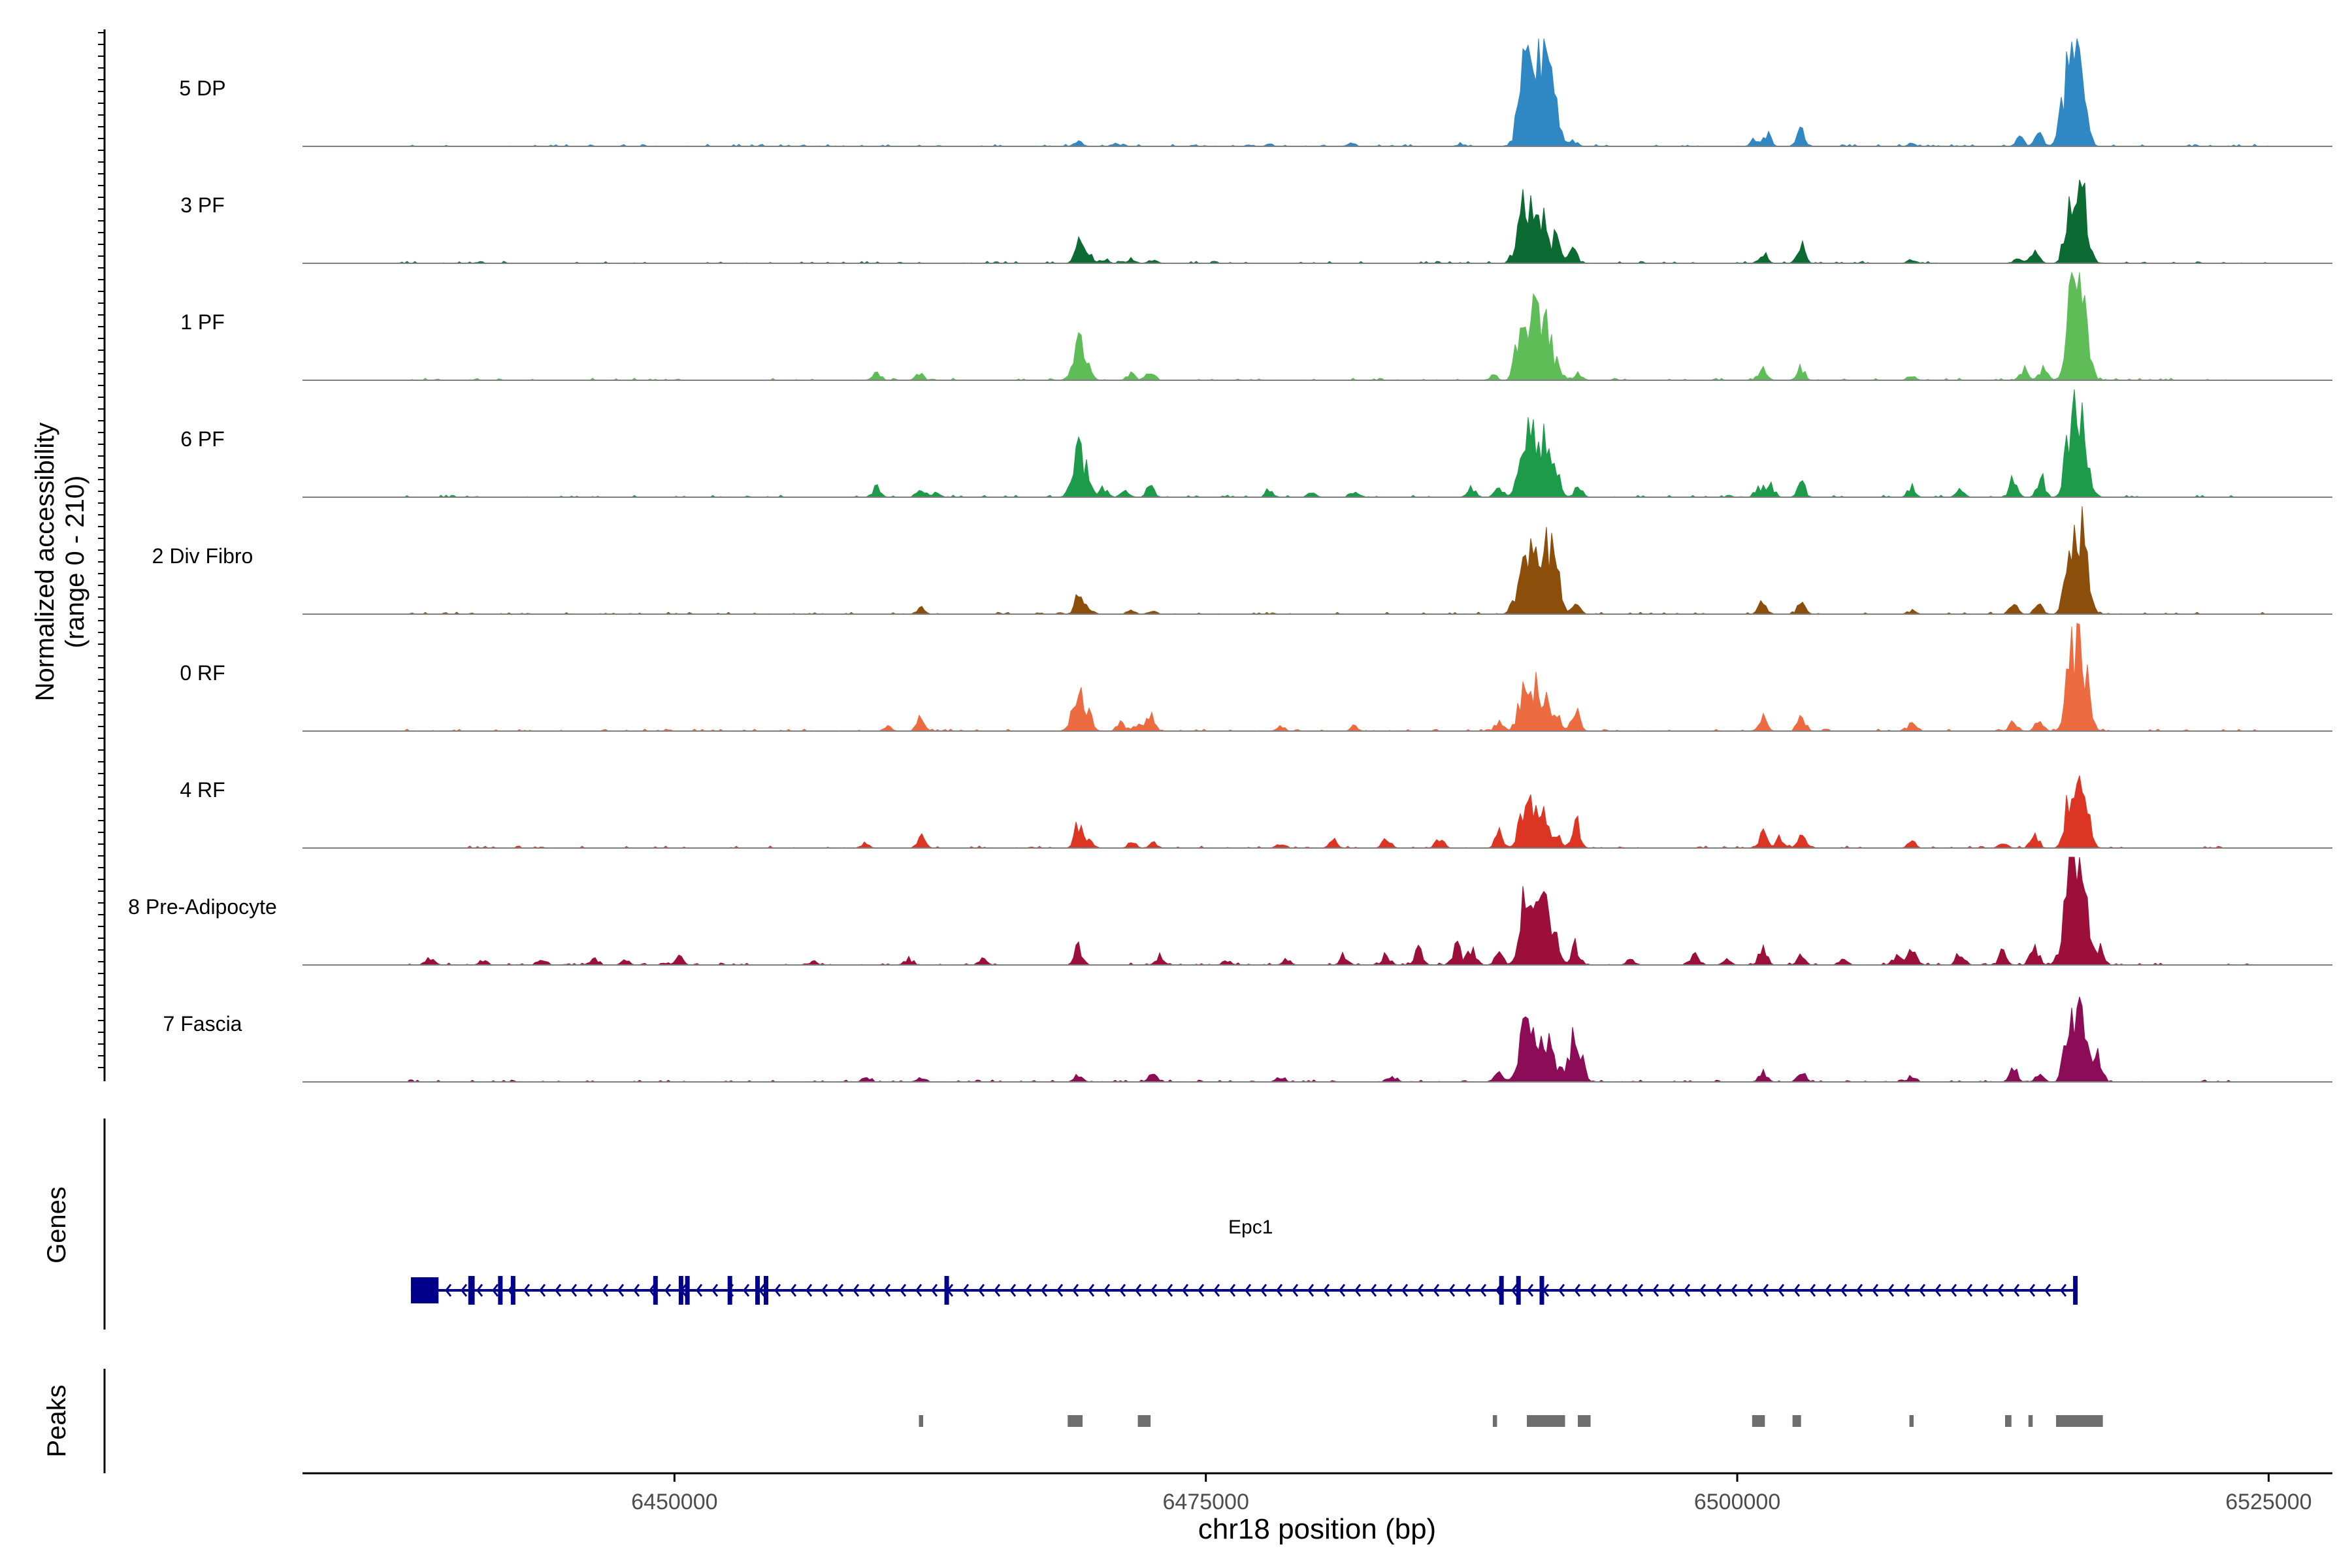 The image size is (2352, 1568). What do you see at coordinates (1737, 1502) in the screenshot?
I see `x-tick-label: 6500000` at bounding box center [1737, 1502].